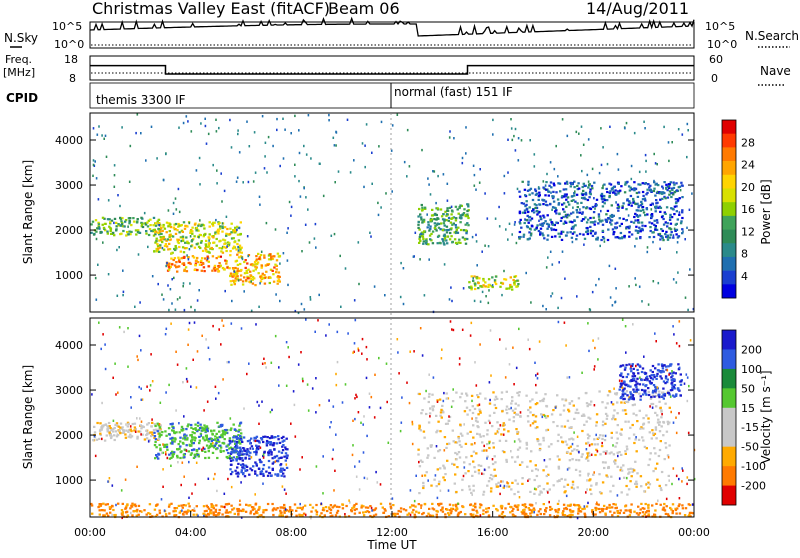 This screenshot has height=558, width=800. Describe the element at coordinates (211, 9) in the screenshot. I see `figure-title: Christmas Valley East (fitACF)` at that location.